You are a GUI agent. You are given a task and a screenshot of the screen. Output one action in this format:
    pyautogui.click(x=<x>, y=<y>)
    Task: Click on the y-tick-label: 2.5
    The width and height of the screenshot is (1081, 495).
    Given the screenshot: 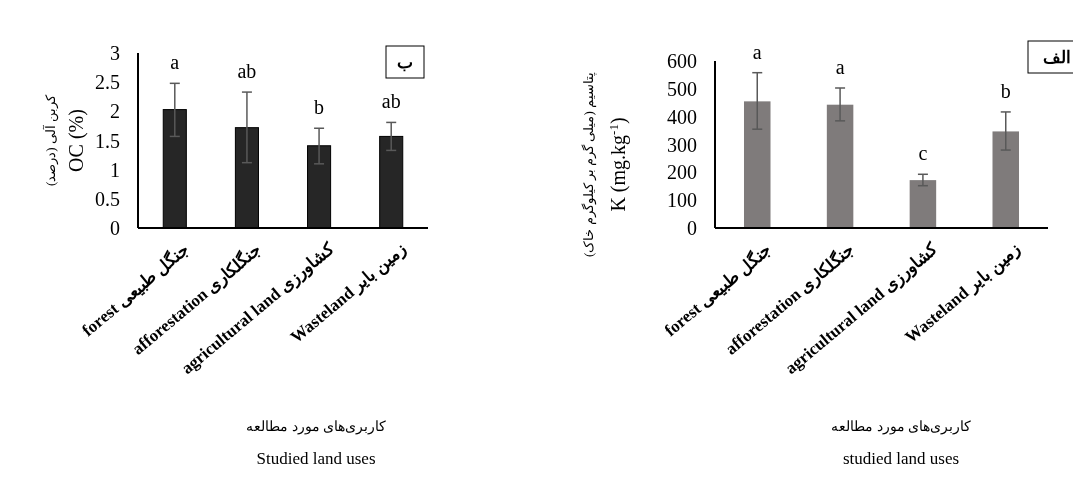 What is the action you would take?
    pyautogui.click(x=107, y=82)
    